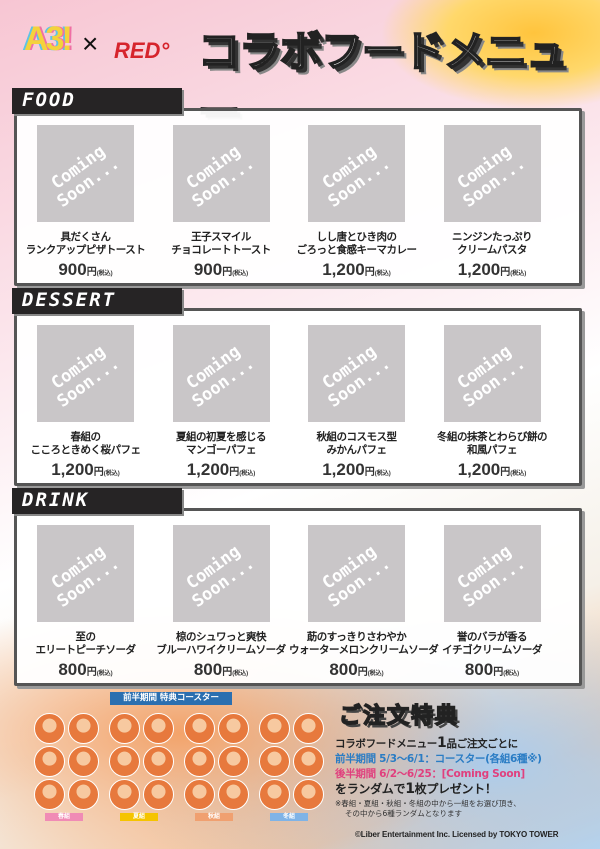  What do you see at coordinates (455, 789) in the screenshot?
I see `text: 枚プレゼント！` at bounding box center [455, 789].